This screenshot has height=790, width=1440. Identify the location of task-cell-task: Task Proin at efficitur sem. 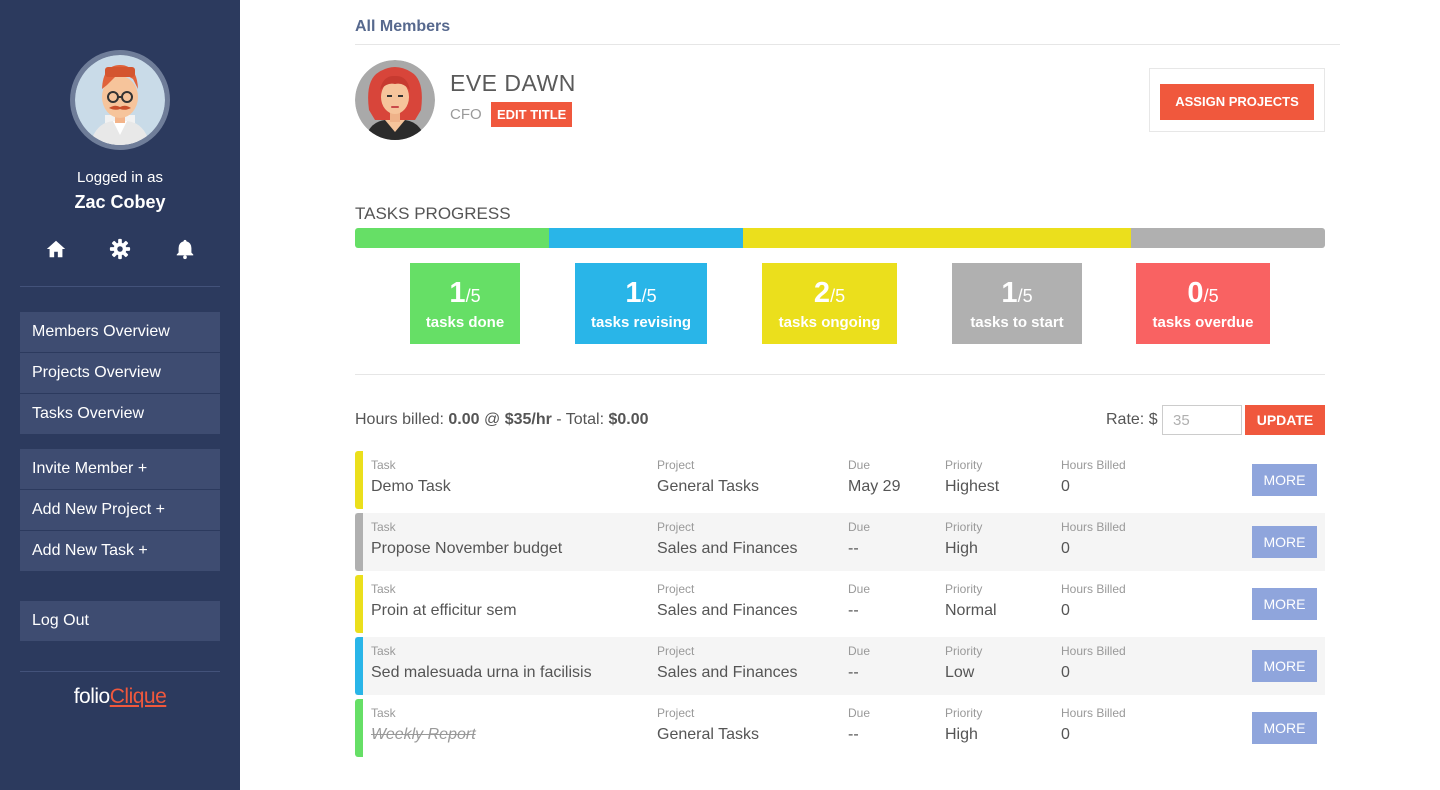
(444, 601).